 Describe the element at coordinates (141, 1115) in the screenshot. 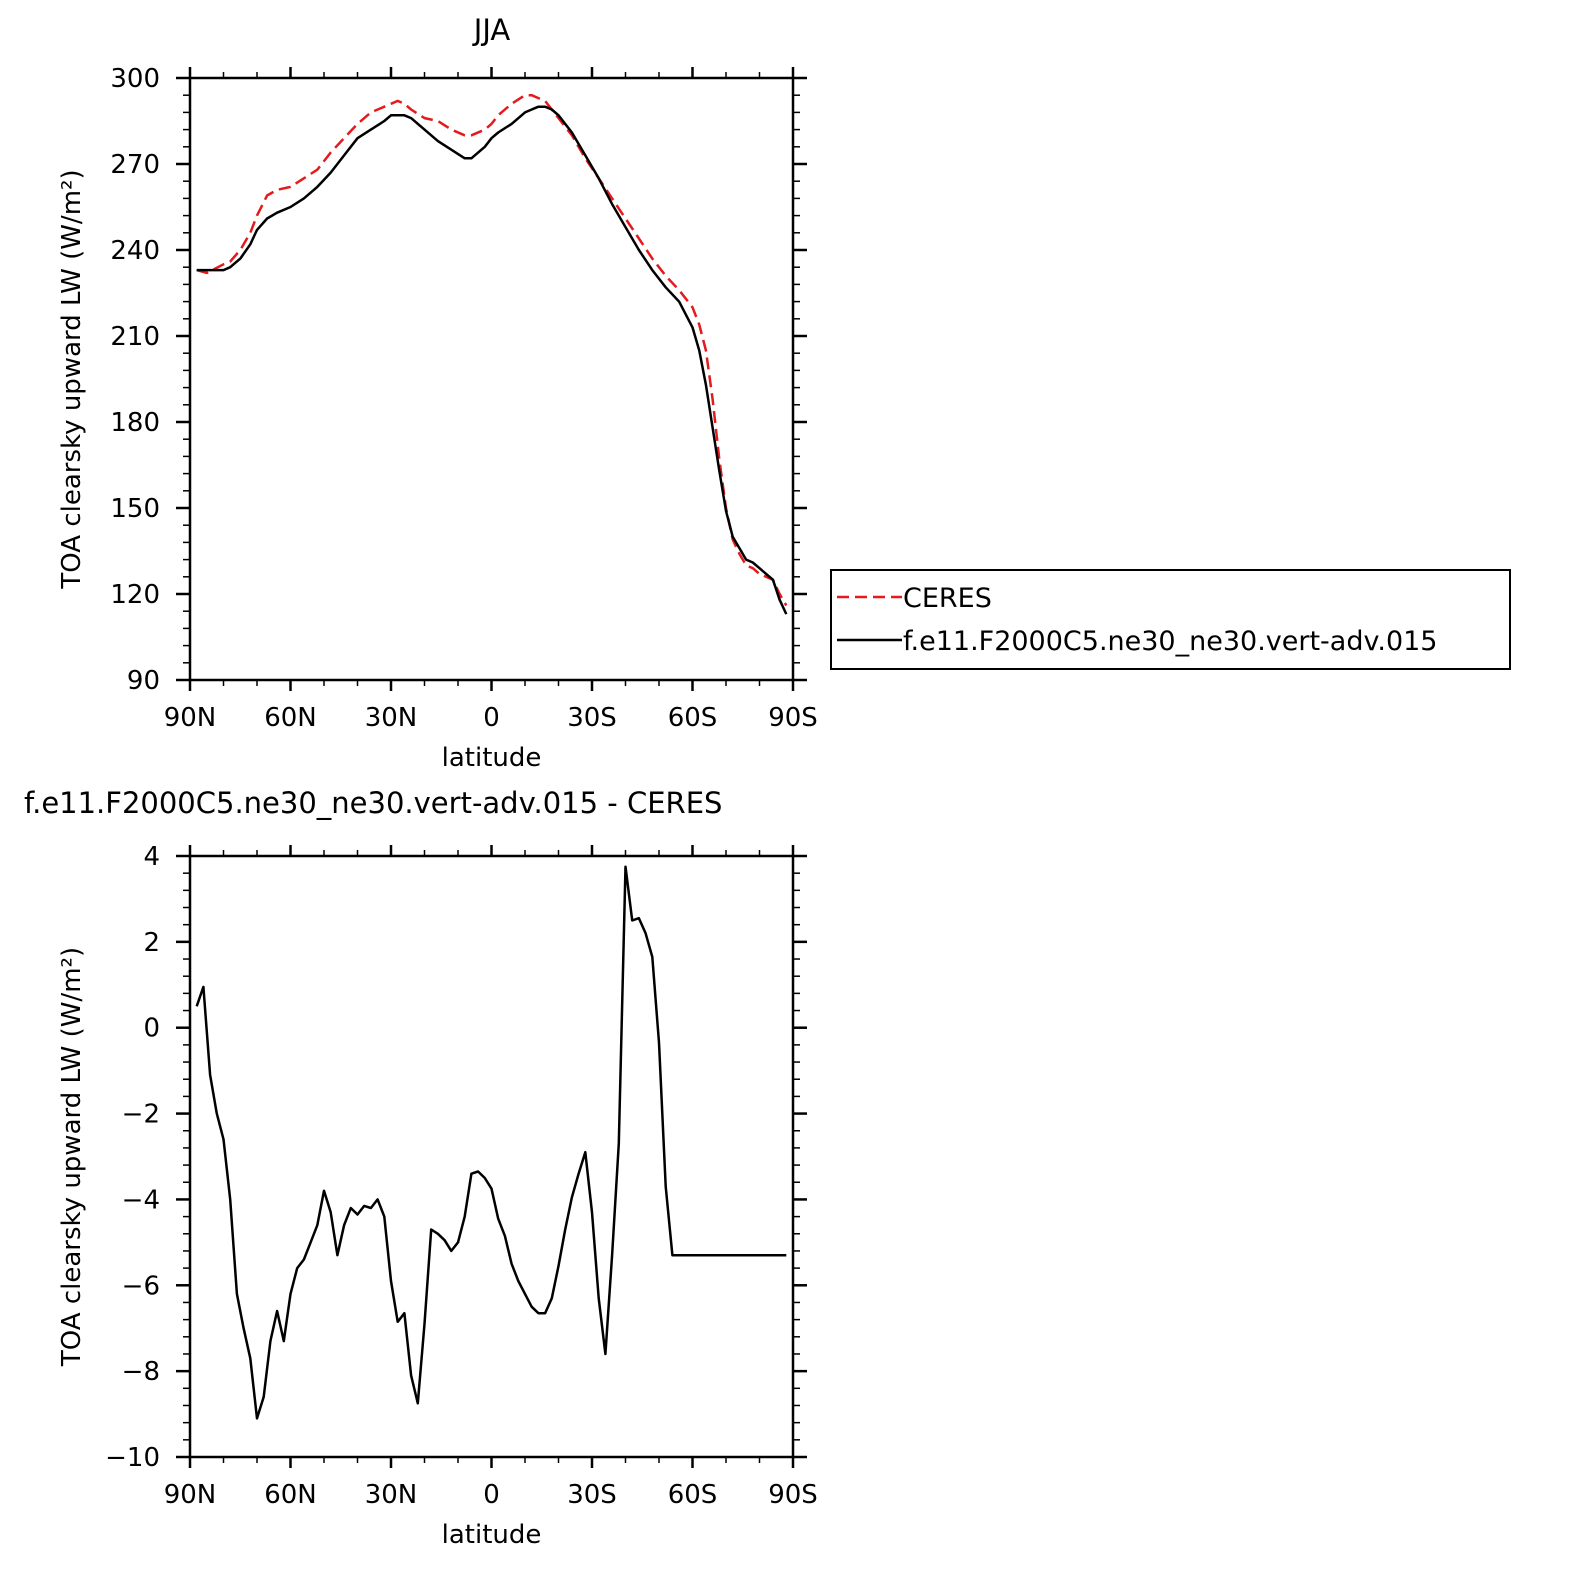

I see `y-tick-label: −2` at that location.